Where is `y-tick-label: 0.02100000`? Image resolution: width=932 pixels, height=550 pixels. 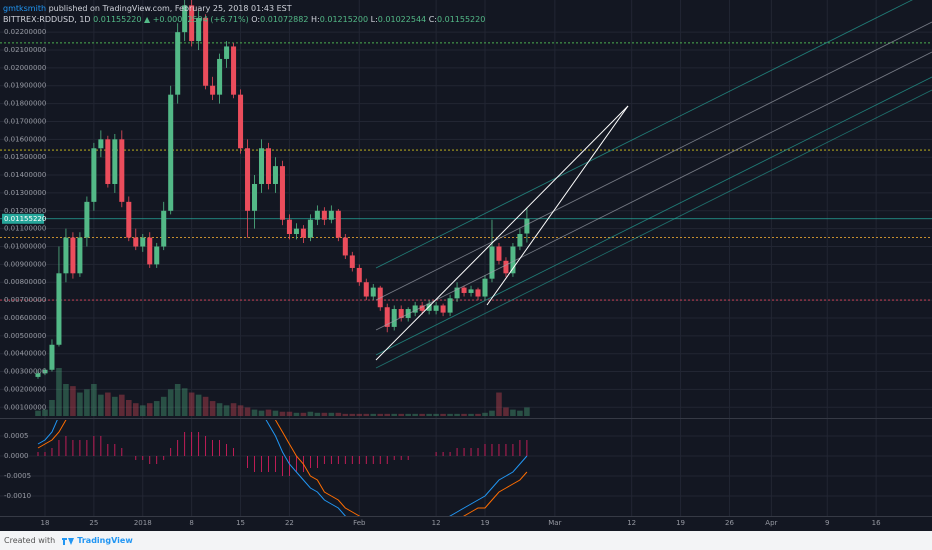 y-tick-label: 0.02100000 is located at coordinates (25, 50).